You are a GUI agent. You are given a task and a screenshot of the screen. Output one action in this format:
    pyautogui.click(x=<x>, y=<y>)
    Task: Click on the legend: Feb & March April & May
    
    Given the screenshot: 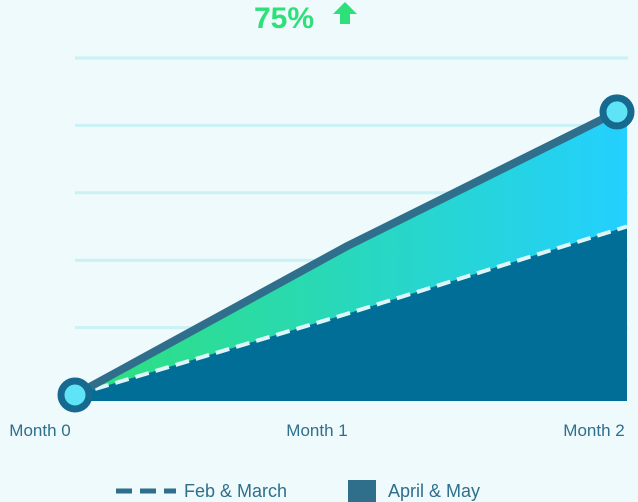 What is the action you would take?
    pyautogui.click(x=298, y=491)
    